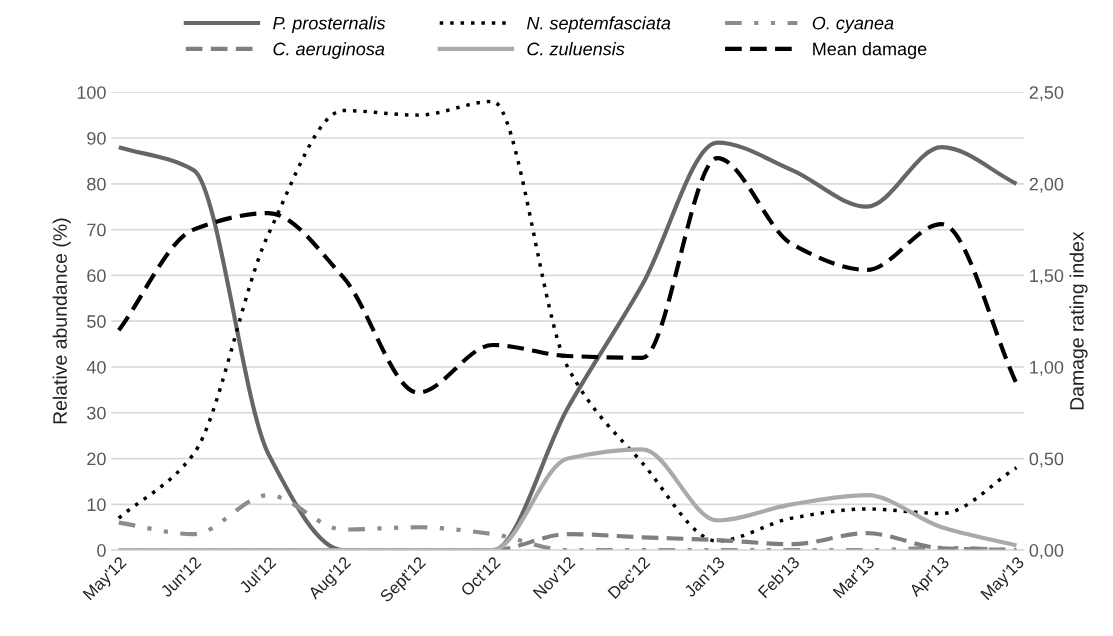 Image resolution: width=1113 pixels, height=636 pixels. I want to click on y2-tick-label: 0,50, so click(1046, 460).